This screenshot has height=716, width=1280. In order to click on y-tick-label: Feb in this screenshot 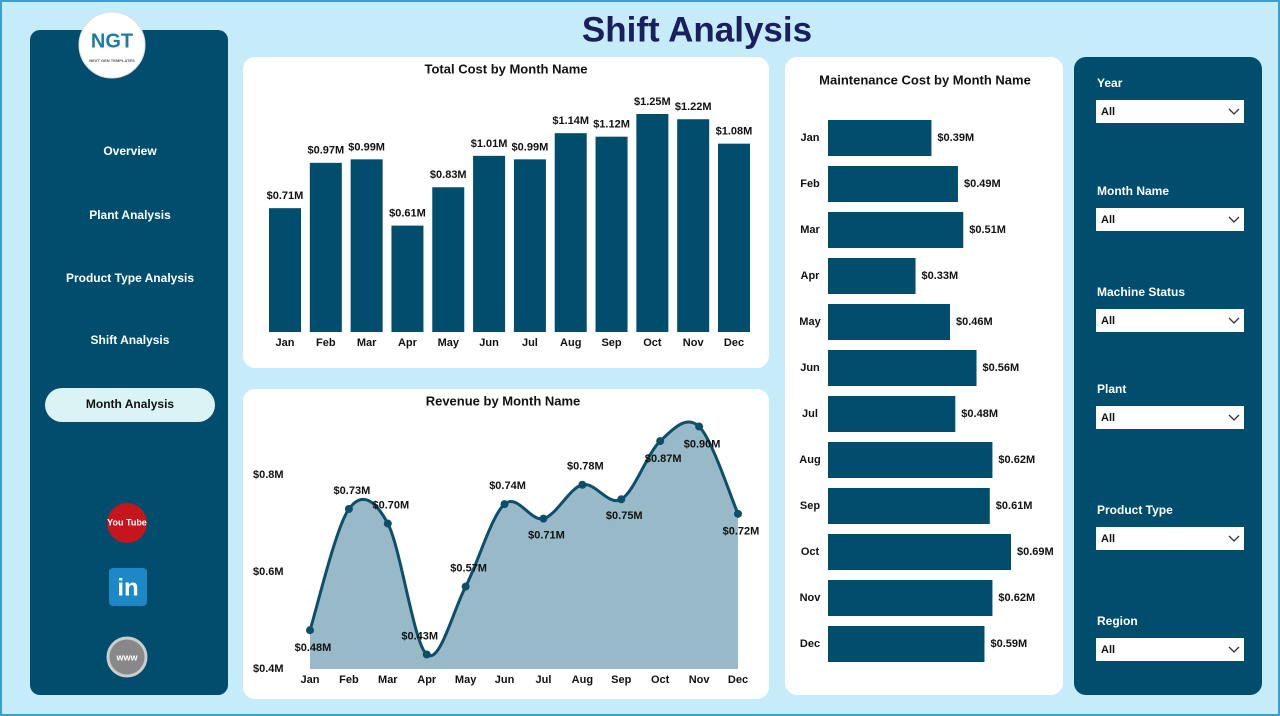, I will do `click(810, 184)`.